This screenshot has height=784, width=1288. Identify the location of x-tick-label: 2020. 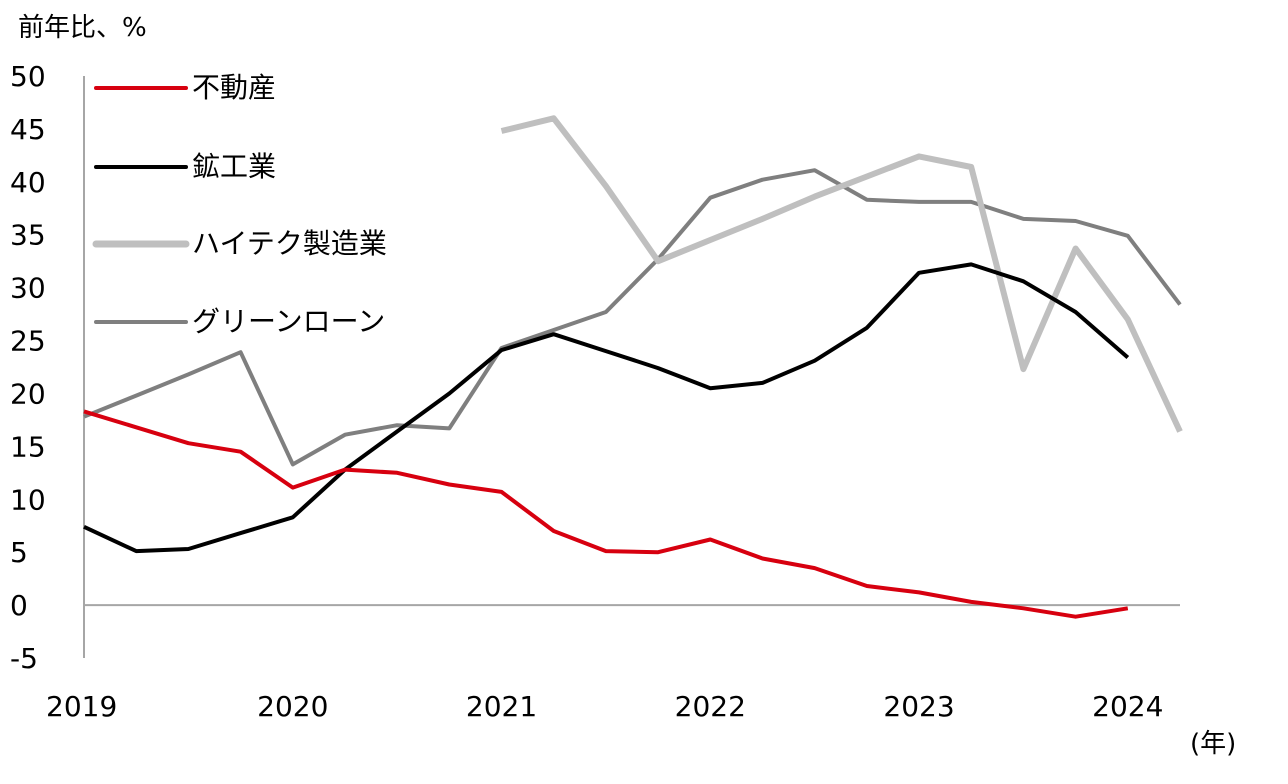
(292, 706).